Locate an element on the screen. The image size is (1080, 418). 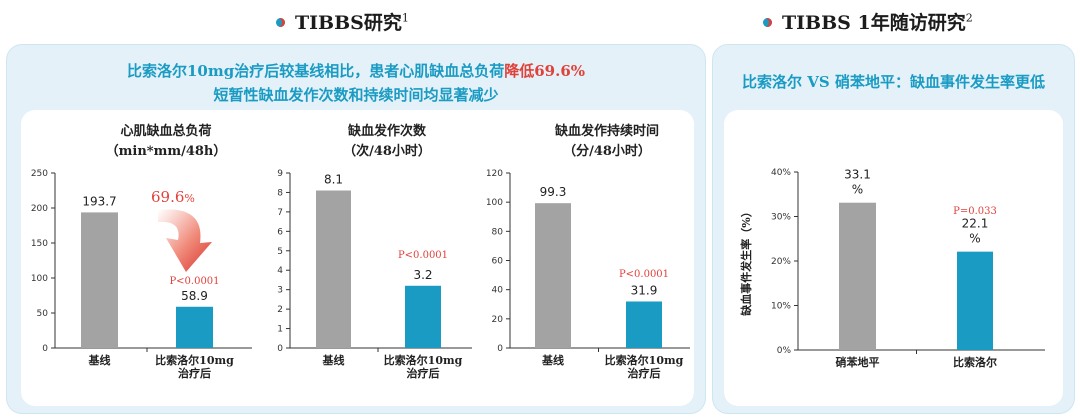
chart-title-line: 缺血发作持续时间 is located at coordinates (606, 131).